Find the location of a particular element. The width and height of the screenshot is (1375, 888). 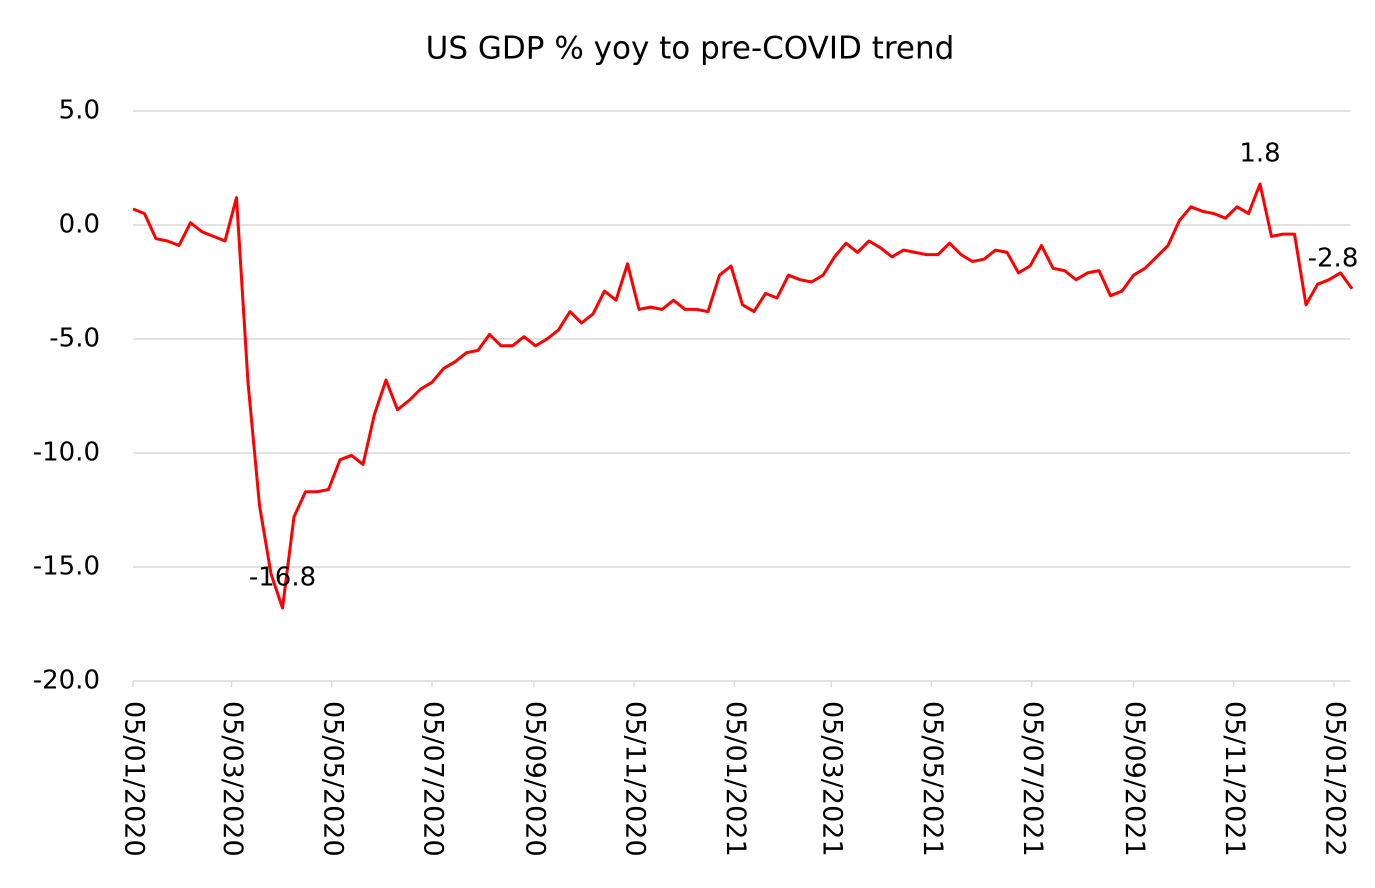

x-tick-label: 05/01/2022 is located at coordinates (1334, 779).